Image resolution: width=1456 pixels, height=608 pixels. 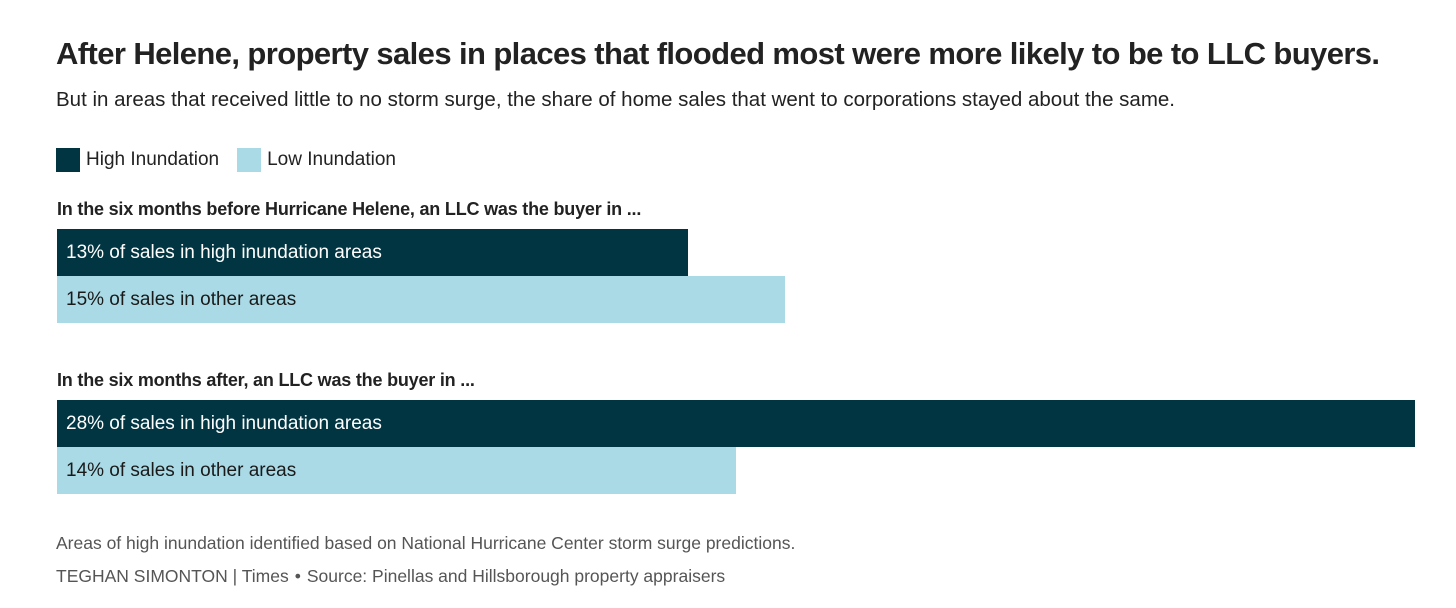 I want to click on bar-label-before-low: 15% of sales in other areas, so click(x=181, y=299).